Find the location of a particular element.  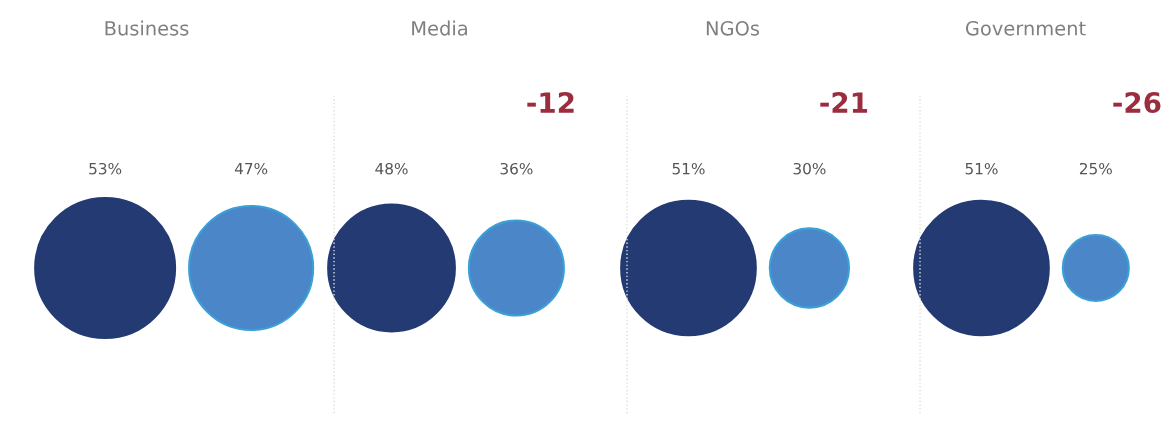

text: -12 is located at coordinates (550, 102).